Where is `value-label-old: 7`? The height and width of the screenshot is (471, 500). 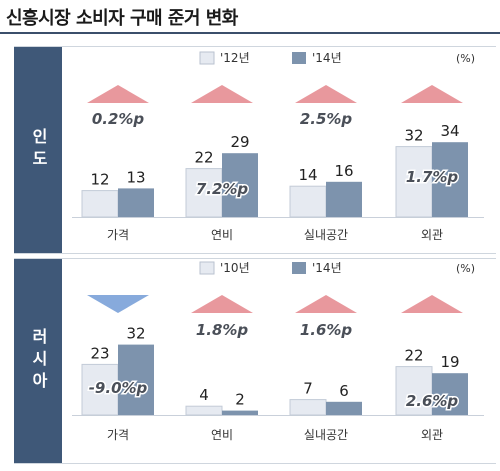 value-label-old: 7 is located at coordinates (308, 389).